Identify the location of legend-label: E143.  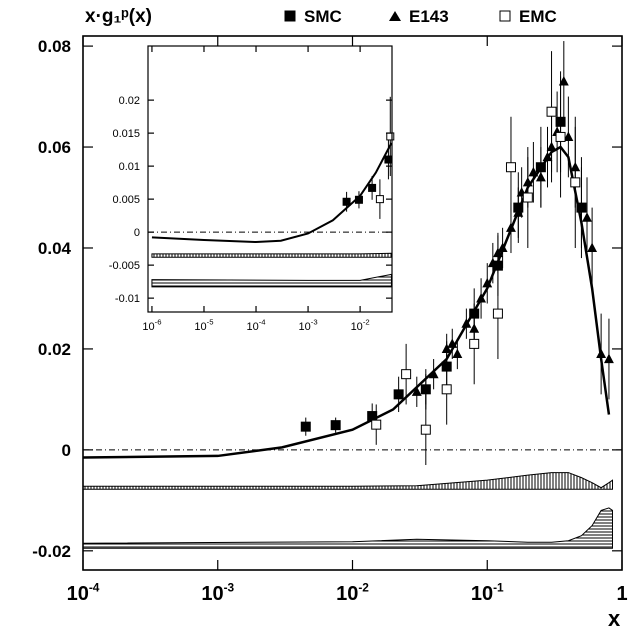
(429, 16).